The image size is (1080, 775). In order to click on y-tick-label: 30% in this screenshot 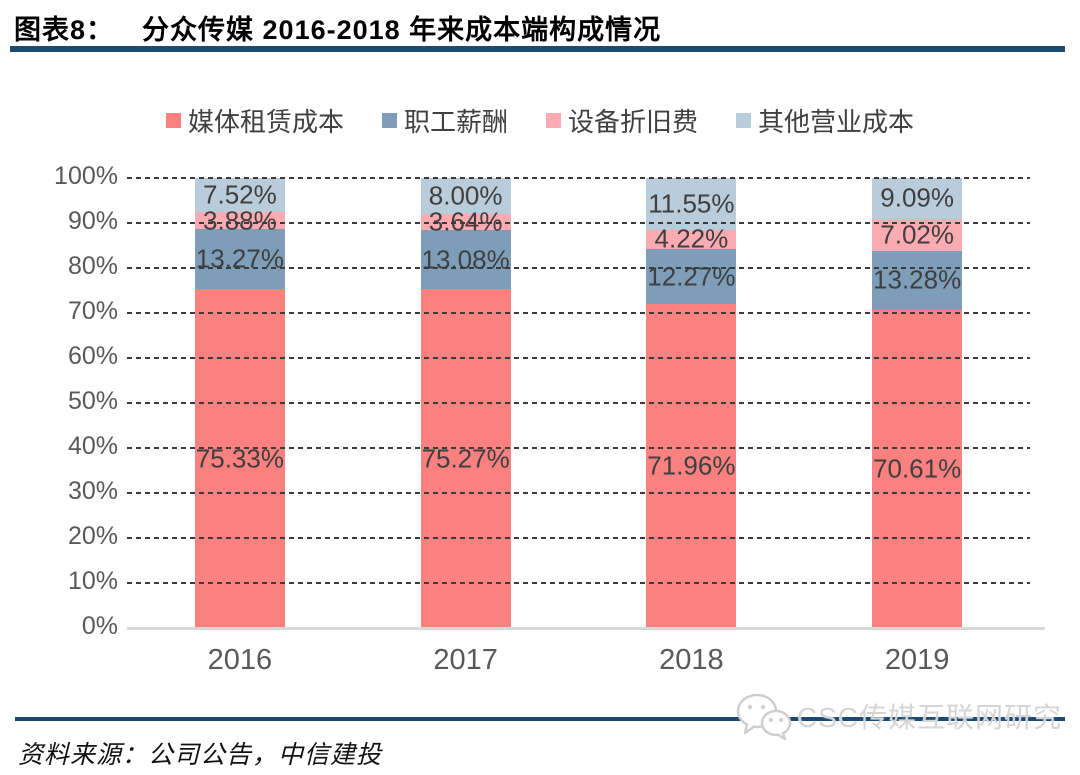, I will do `click(92, 491)`.